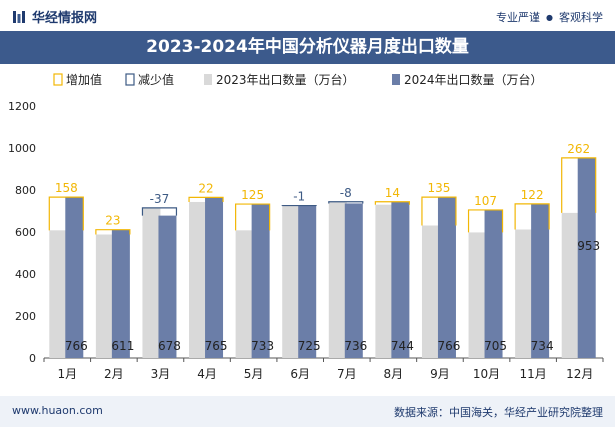  I want to click on change-label: 107, so click(485, 201).